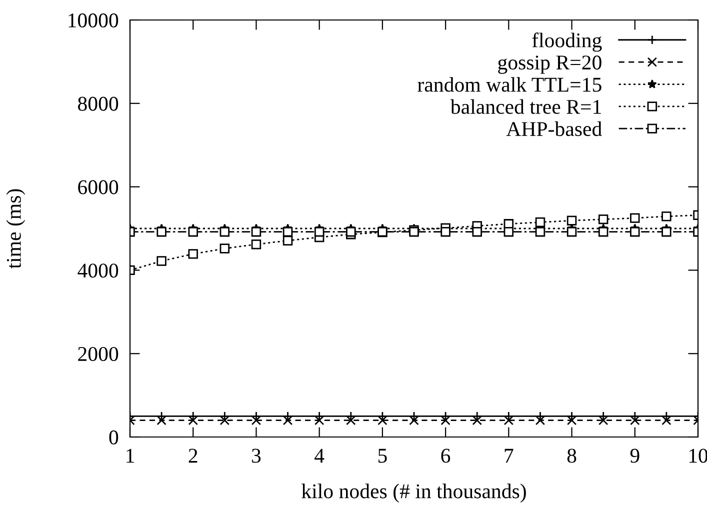  Describe the element at coordinates (130, 455) in the screenshot. I see `x-tick-label: 1` at that location.